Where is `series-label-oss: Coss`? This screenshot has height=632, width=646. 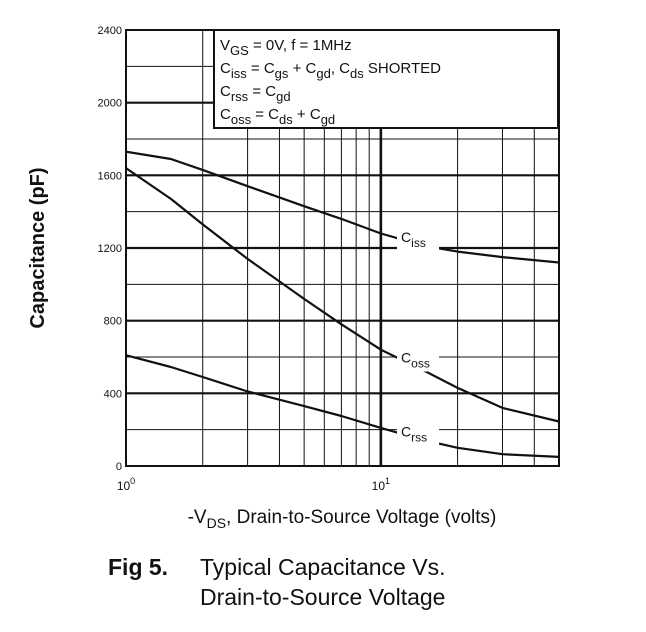 series-label-oss: Coss is located at coordinates (415, 360).